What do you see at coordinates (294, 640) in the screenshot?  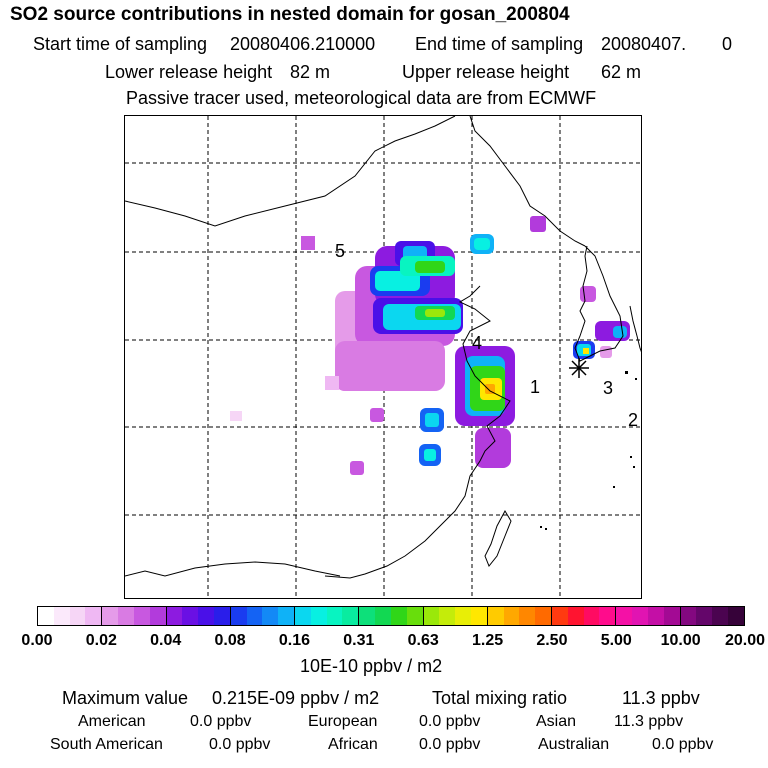 I see `colorbar-tick-label: 0.16` at bounding box center [294, 640].